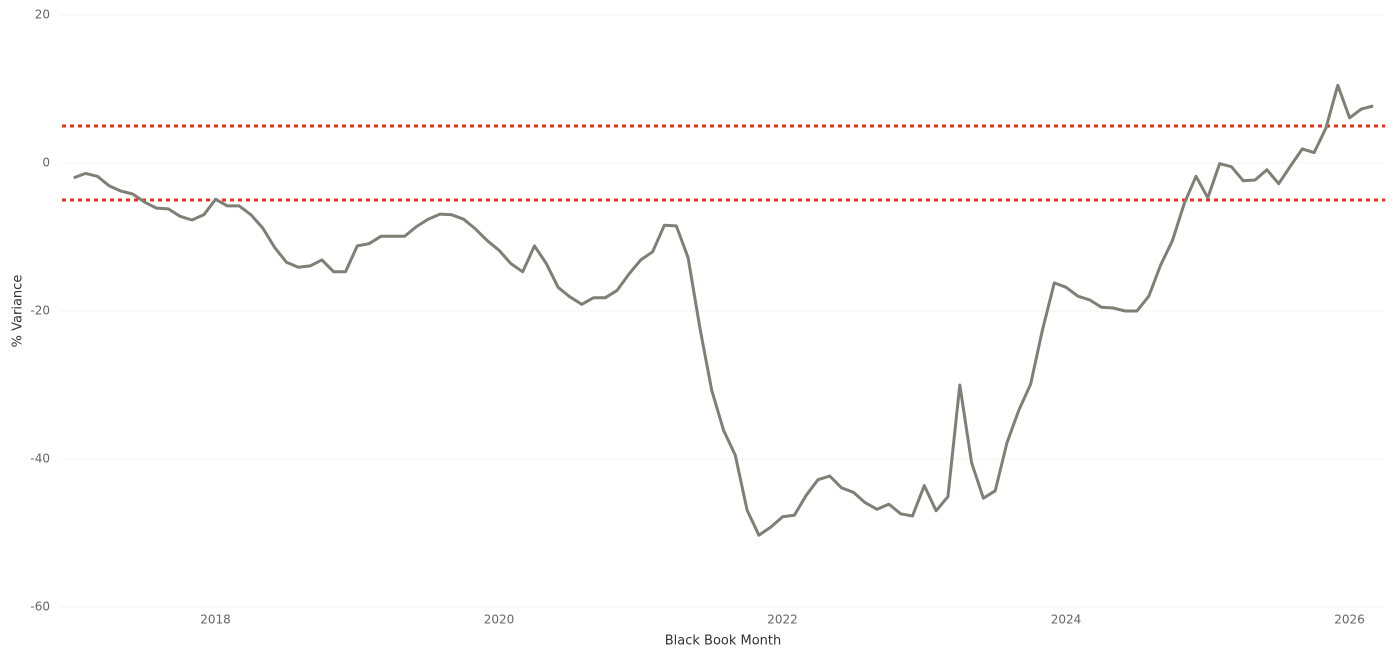 Image resolution: width=1392 pixels, height=649 pixels. I want to click on y-tick-label: -40, so click(40, 459).